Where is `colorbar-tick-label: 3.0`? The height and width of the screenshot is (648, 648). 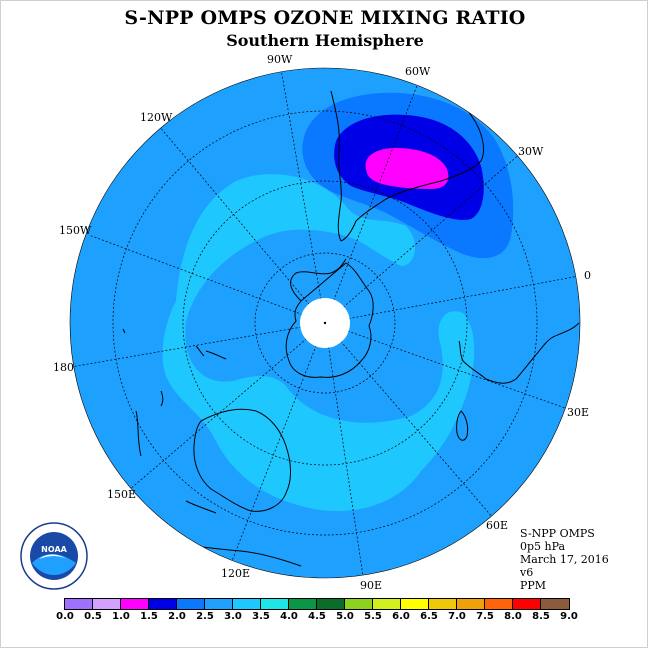
colorbar-tick-label: 3.0 is located at coordinates (233, 616).